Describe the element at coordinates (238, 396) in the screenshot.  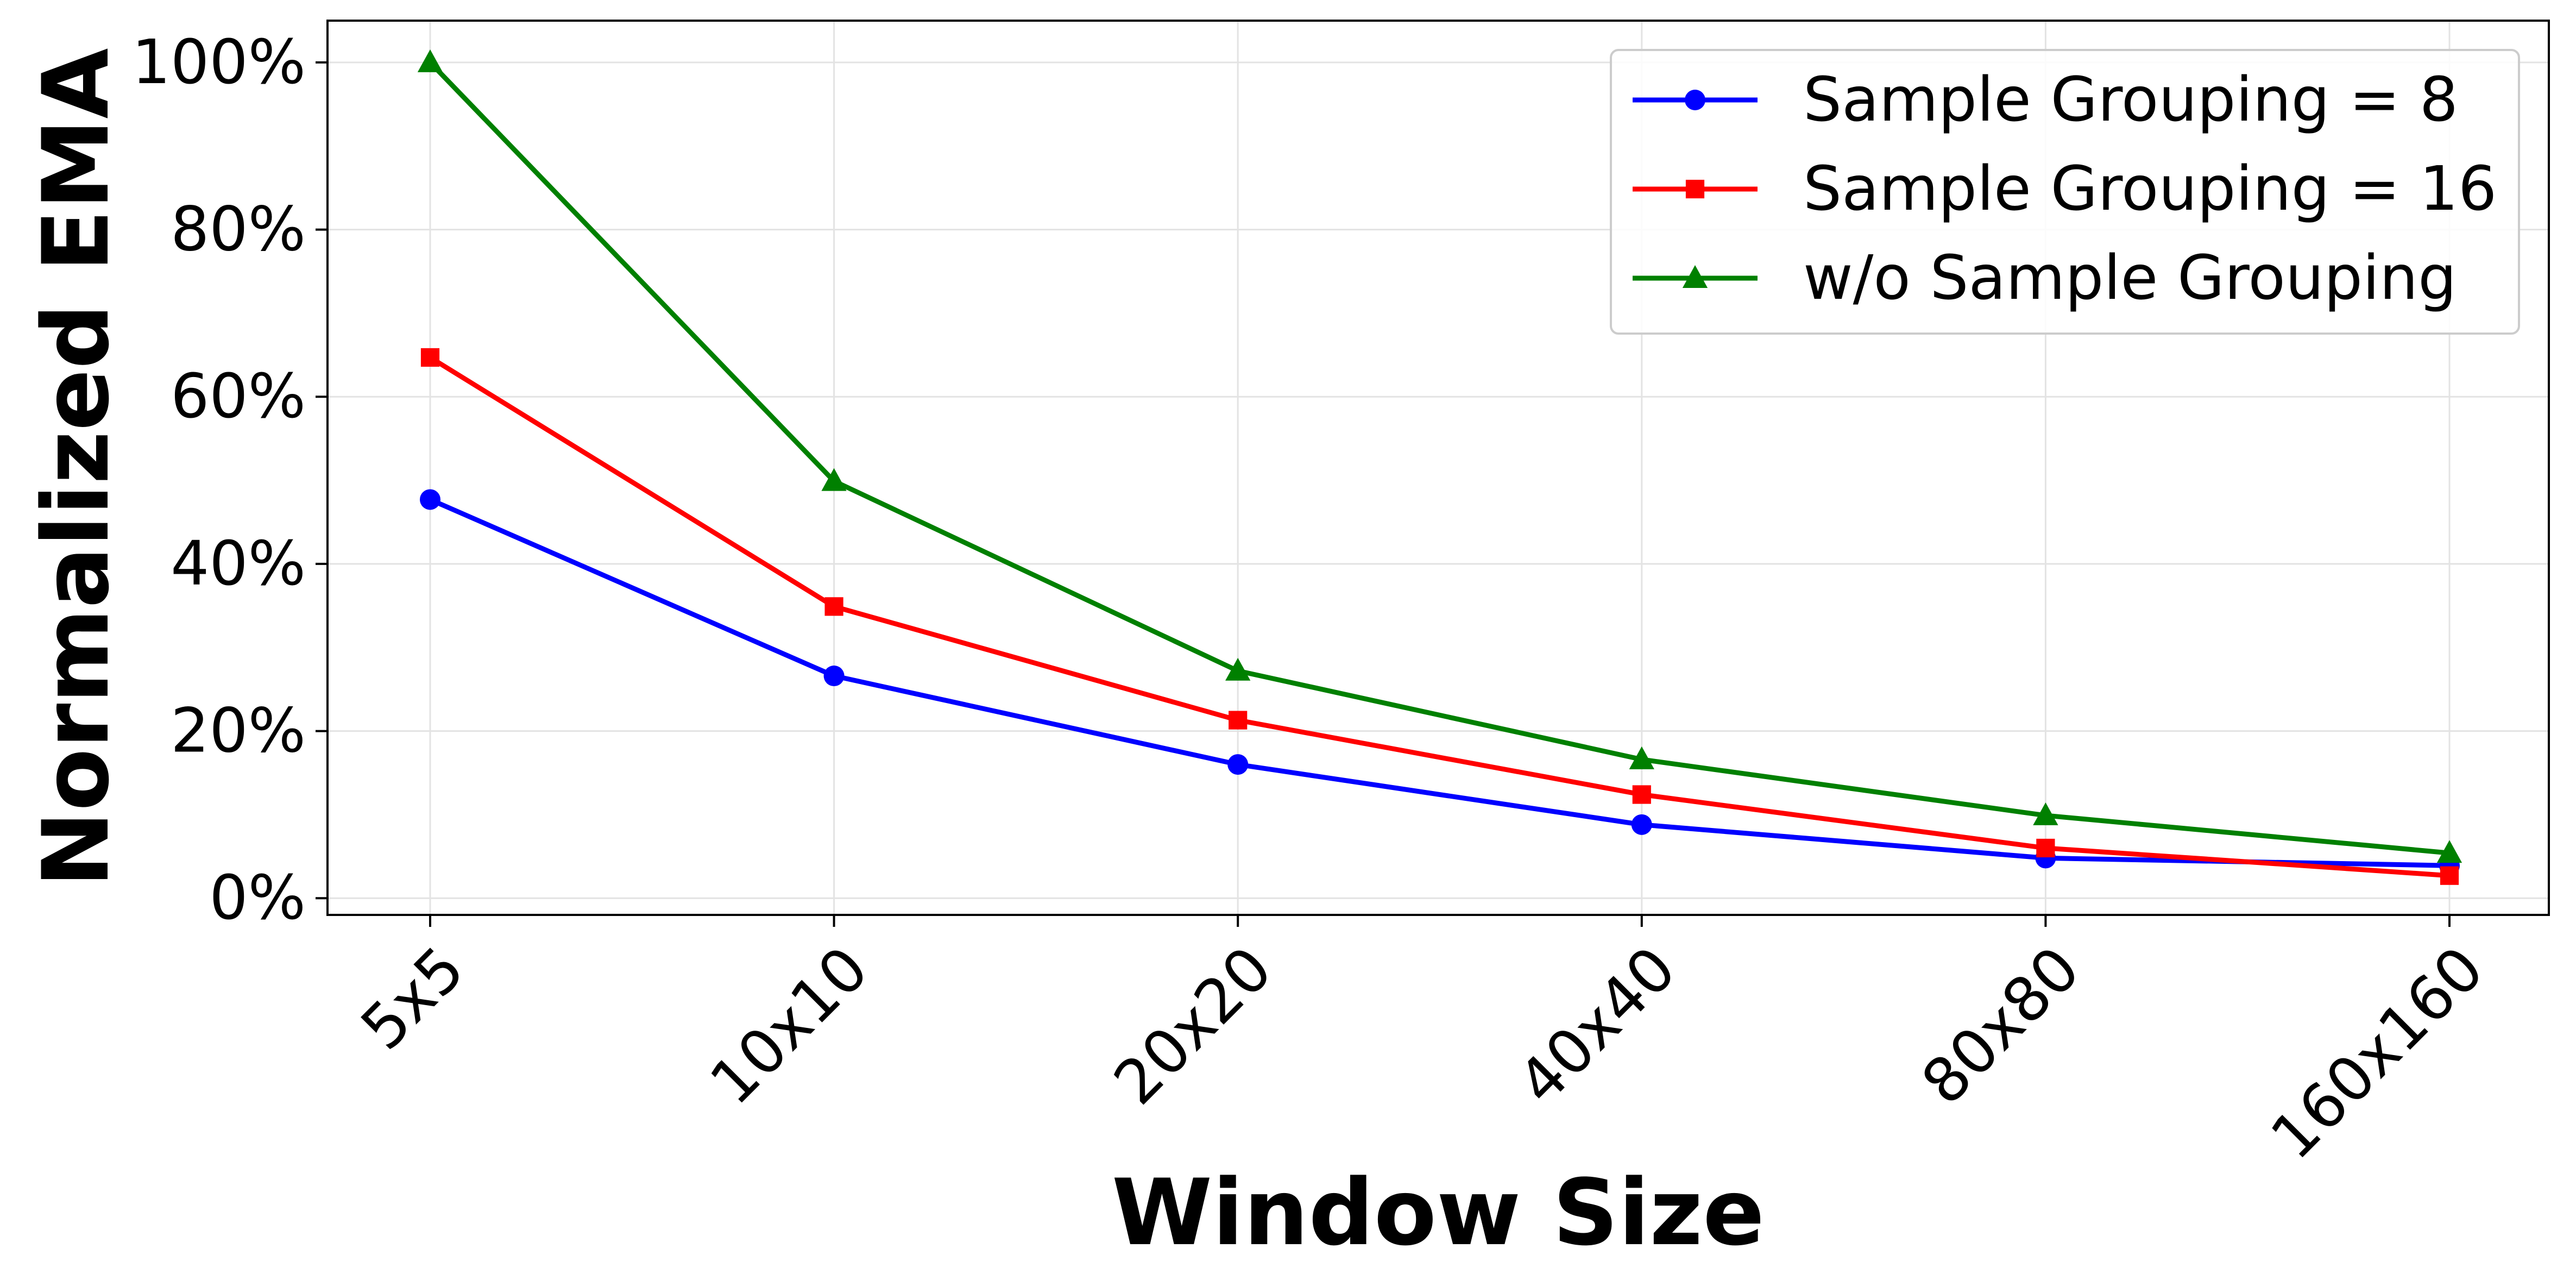
I see `y-tick-label: 60%` at that location.